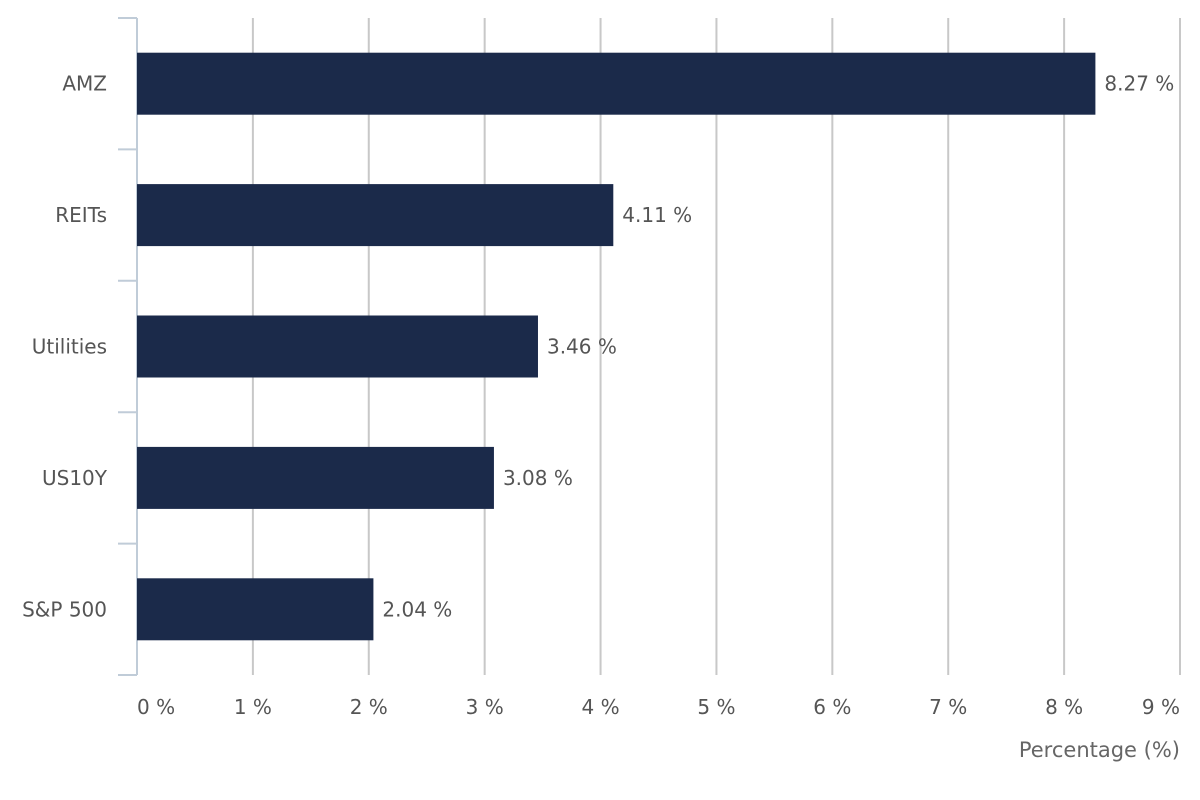  What do you see at coordinates (485, 707) in the screenshot?
I see `x-tick-label-3: 3 %` at bounding box center [485, 707].